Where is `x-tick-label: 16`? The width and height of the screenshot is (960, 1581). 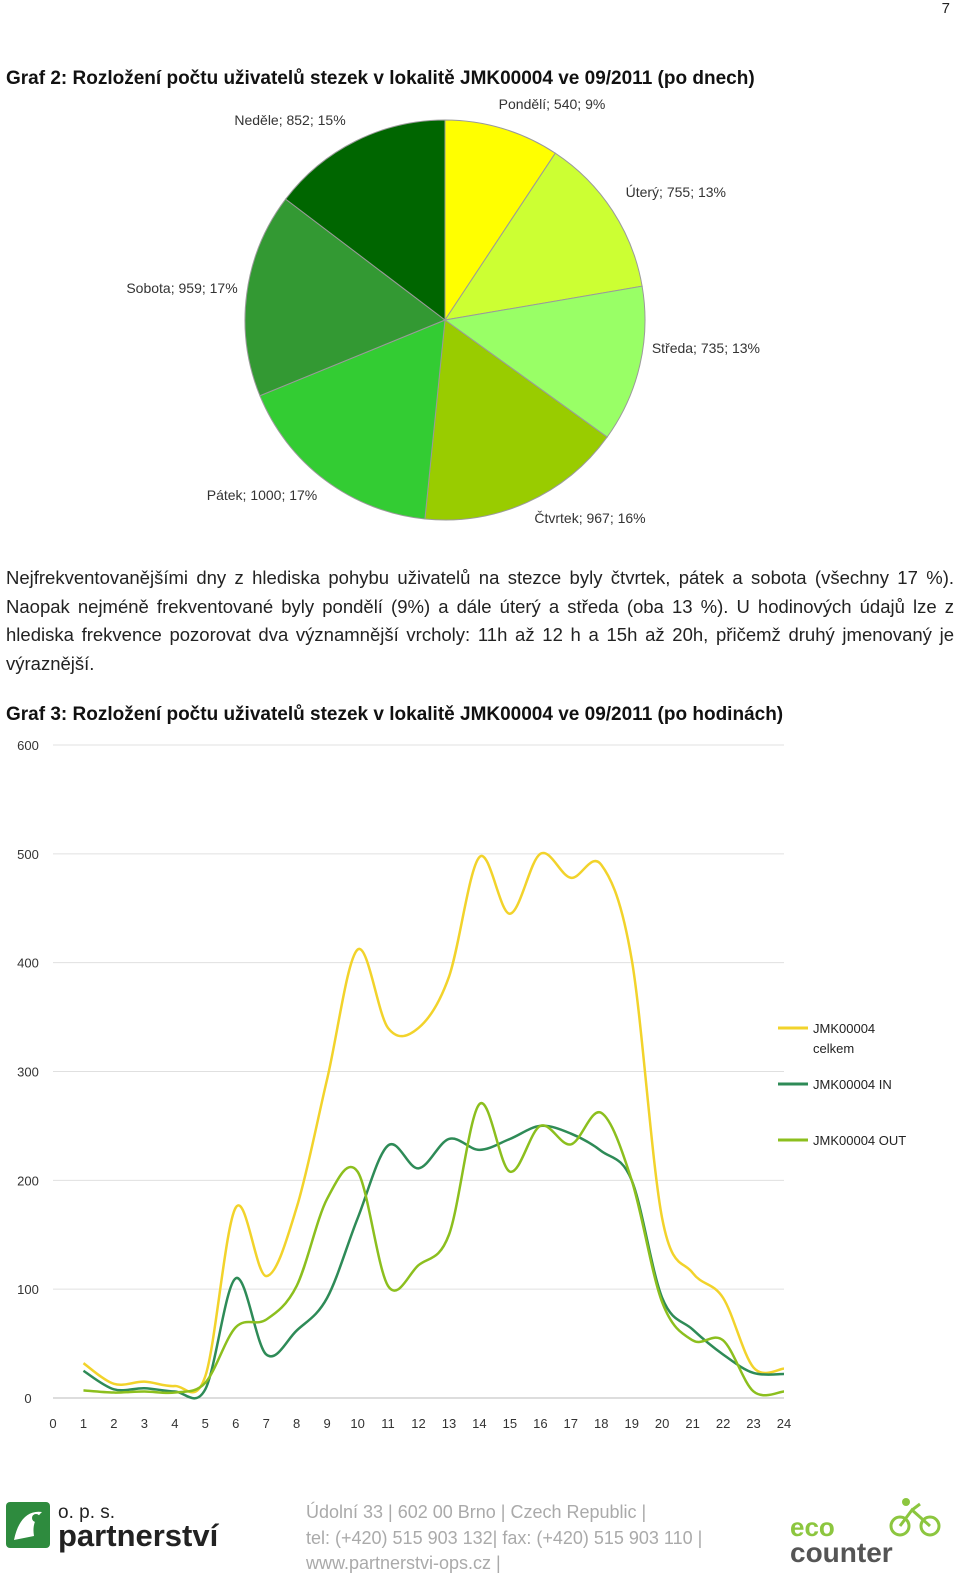 x-tick-label: 16 is located at coordinates (540, 1423).